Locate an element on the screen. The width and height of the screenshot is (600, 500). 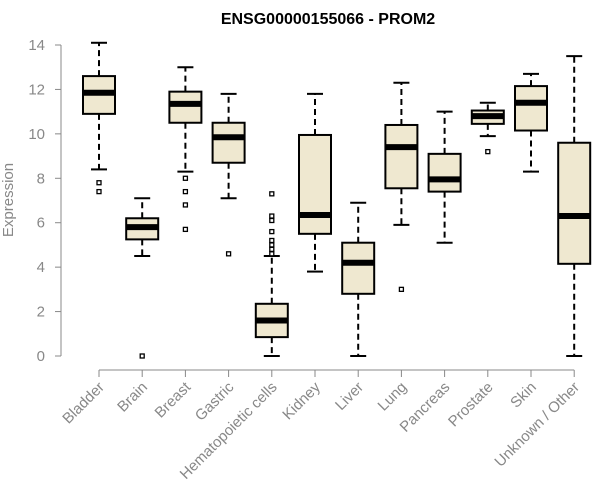
box-lung is located at coordinates (401, 187).